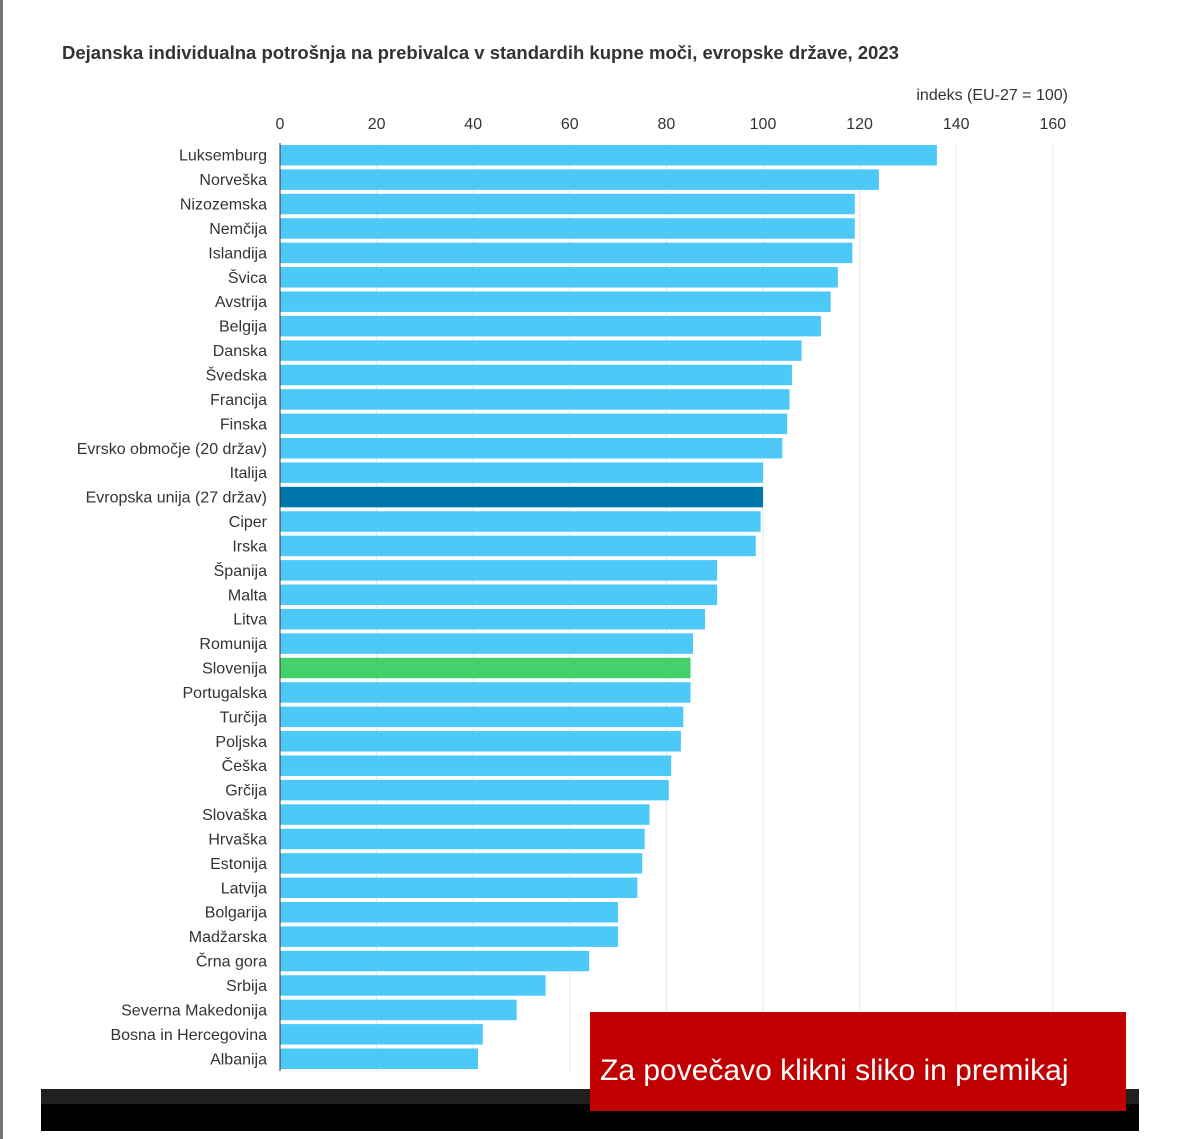 This screenshot has height=1139, width=1178. I want to click on category-label: Norveška, so click(233, 180).